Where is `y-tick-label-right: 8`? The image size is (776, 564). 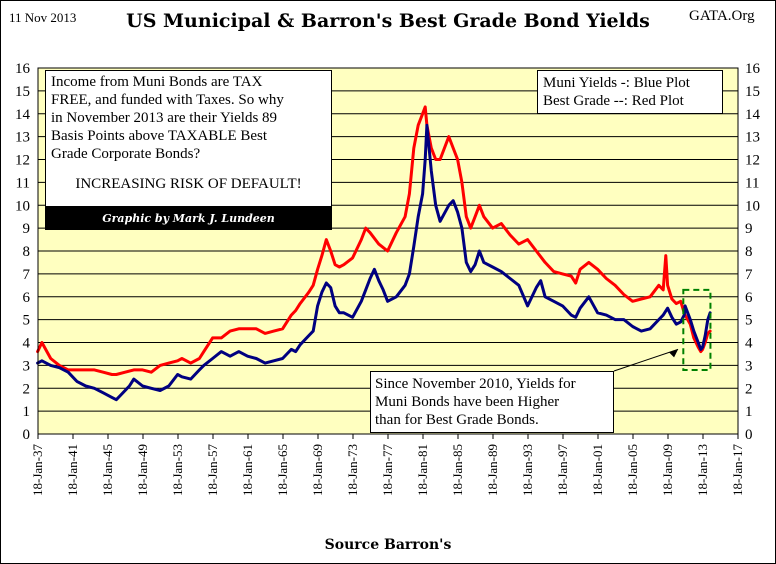 y-tick-label-right: 8 is located at coordinates (749, 252).